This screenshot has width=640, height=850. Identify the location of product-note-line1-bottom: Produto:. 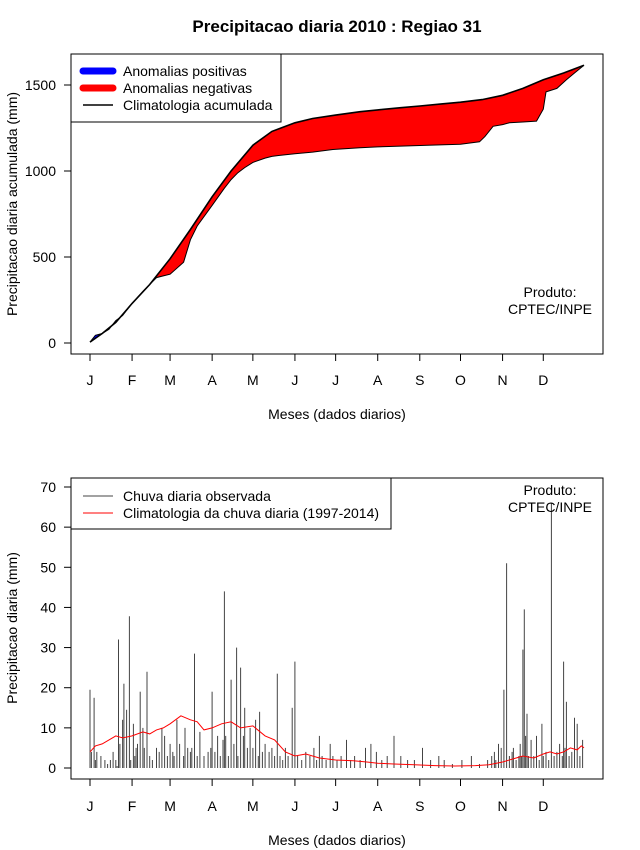
(550, 490).